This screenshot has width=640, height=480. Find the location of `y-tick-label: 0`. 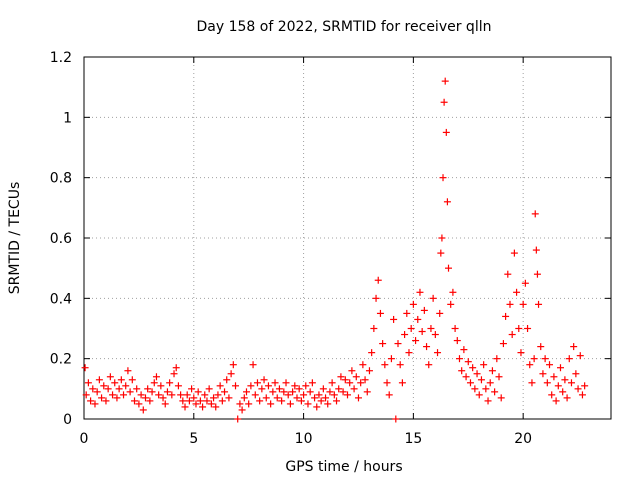

y-tick-label: 0 is located at coordinates (67, 420).